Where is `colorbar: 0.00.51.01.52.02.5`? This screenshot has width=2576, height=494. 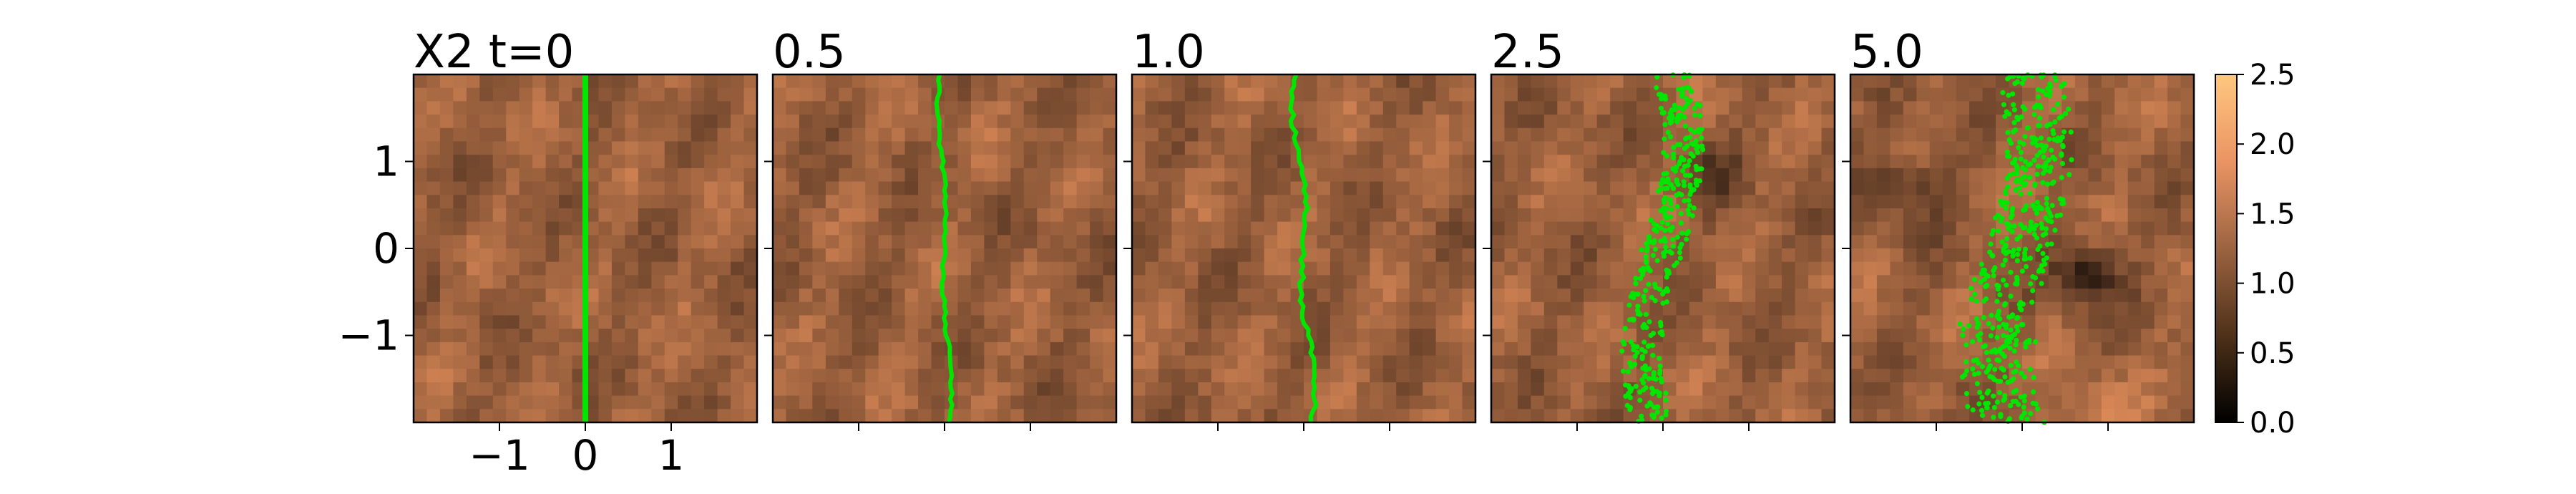
colorbar: 0.00.51.01.52.02.5 is located at coordinates (2255, 250).